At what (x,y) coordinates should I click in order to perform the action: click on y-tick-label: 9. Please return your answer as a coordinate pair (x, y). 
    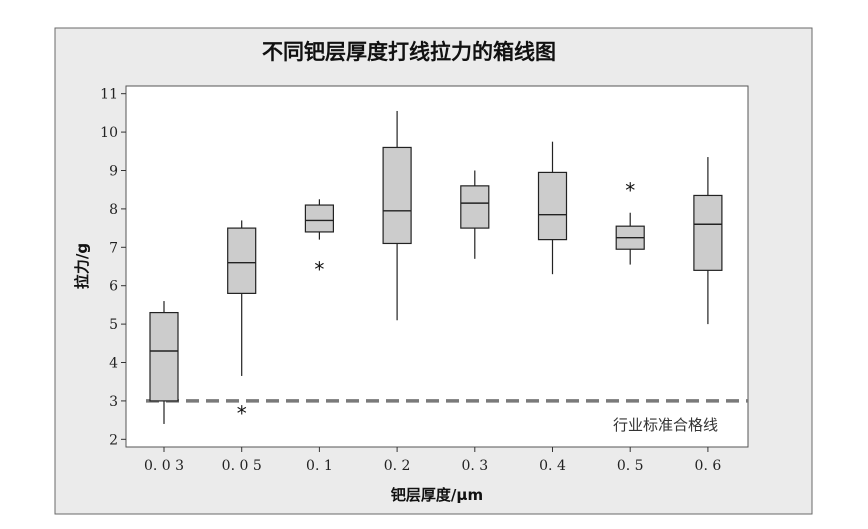
    Looking at the image, I should click on (113, 171).